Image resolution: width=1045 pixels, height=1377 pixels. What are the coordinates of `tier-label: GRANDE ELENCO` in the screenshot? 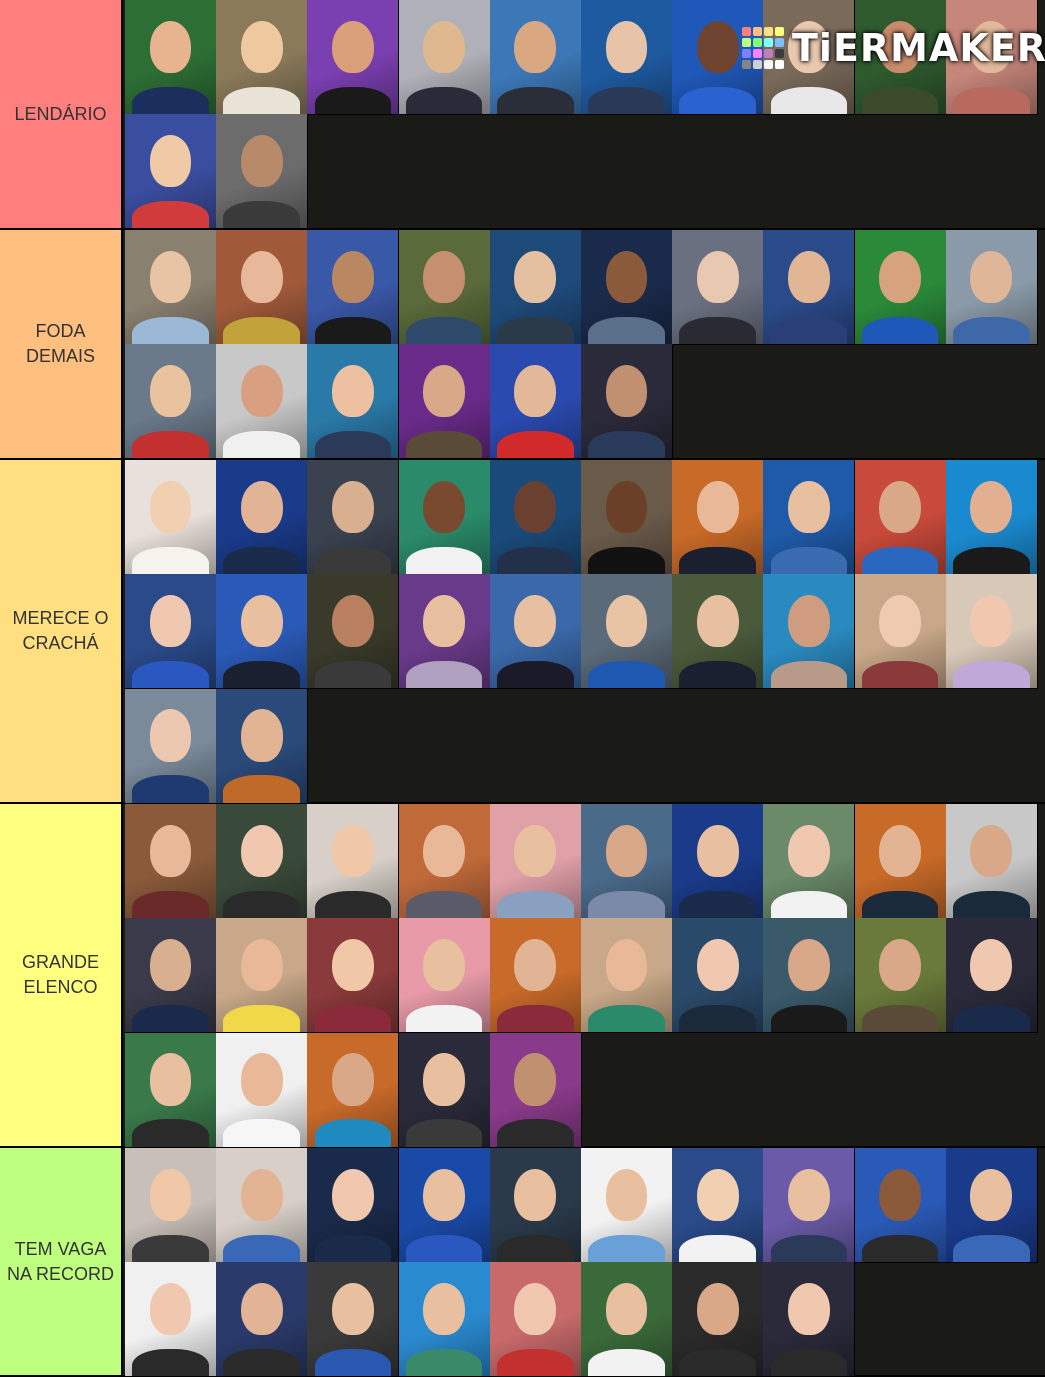 It's located at (61, 975).